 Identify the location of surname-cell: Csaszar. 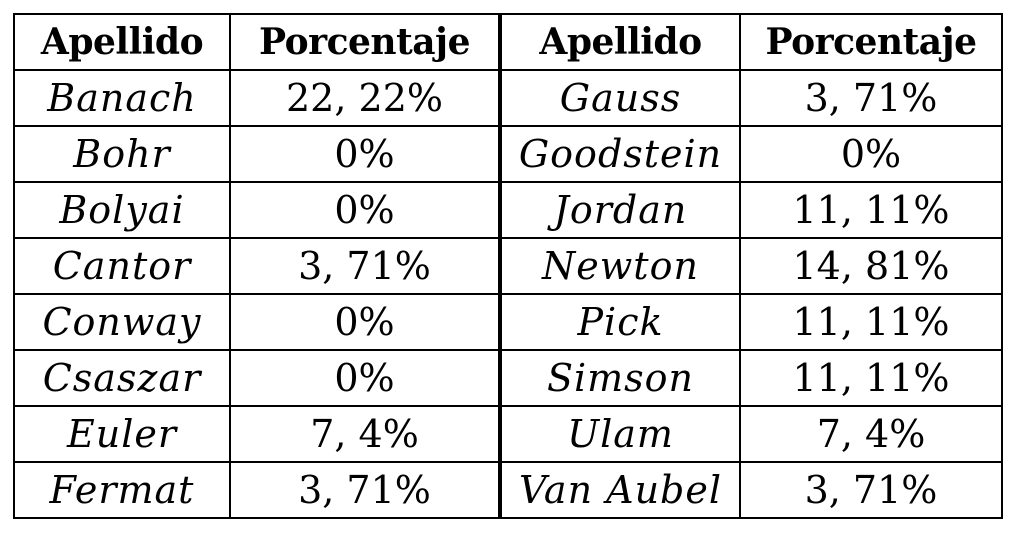
(122, 378).